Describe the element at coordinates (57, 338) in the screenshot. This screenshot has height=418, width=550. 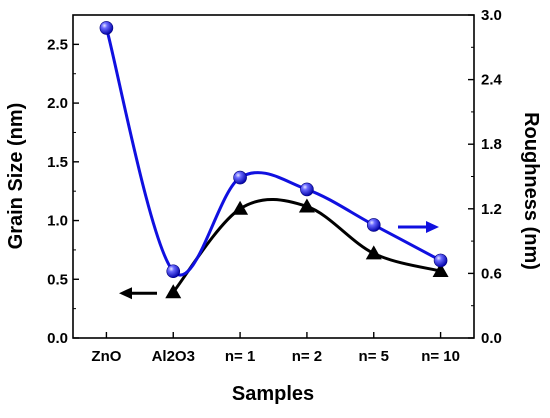
I see `left-tick-label: 0.0` at that location.